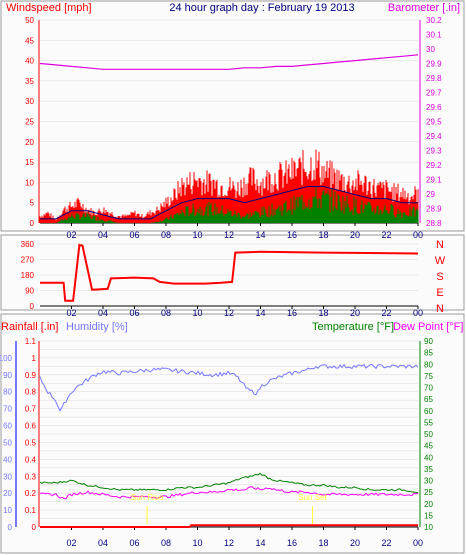 This screenshot has height=555, width=466. What do you see at coordinates (28, 260) in the screenshot?
I see `direction-tick-label: 270` at bounding box center [28, 260].